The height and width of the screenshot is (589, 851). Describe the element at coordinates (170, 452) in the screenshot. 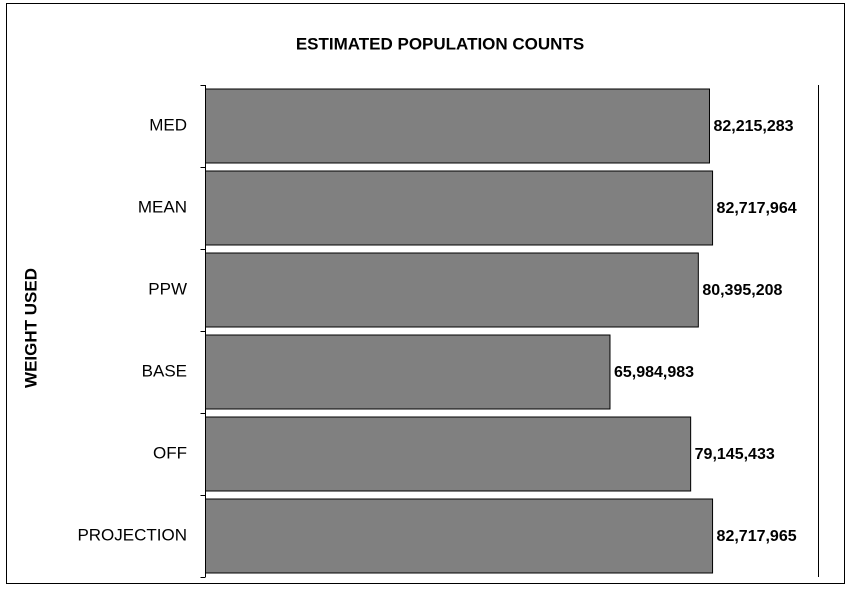

I see `y-tick-label: OFF` at that location.